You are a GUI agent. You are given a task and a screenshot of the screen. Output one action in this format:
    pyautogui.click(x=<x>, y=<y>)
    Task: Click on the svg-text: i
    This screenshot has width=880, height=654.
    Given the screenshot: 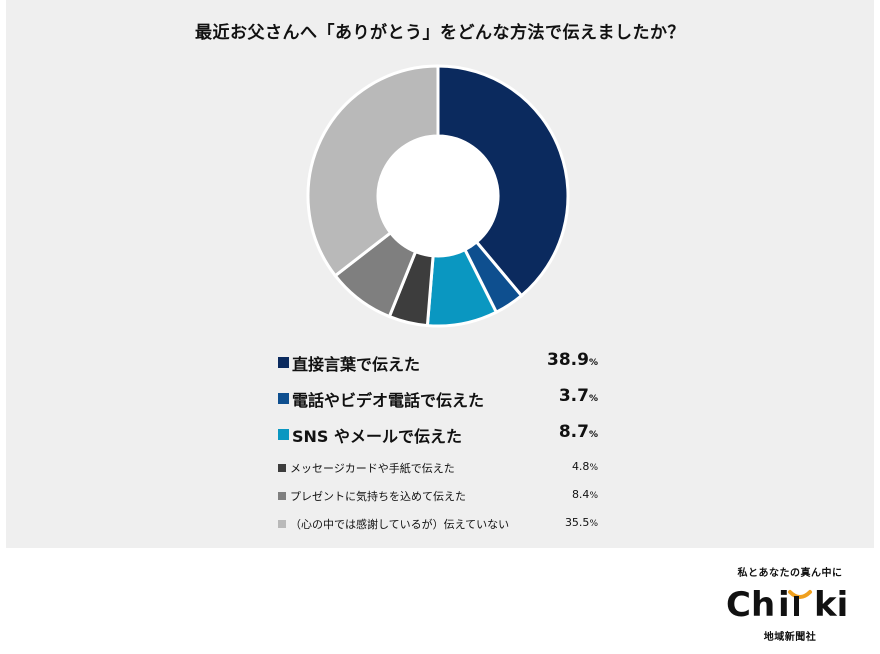 What is the action you would take?
    pyautogui.click(x=784, y=604)
    